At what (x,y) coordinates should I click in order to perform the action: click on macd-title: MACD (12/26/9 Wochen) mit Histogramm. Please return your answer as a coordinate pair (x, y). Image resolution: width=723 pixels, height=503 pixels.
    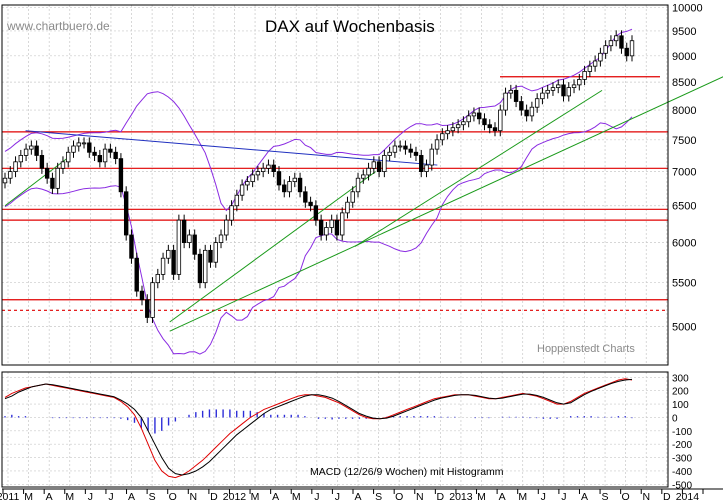
    Looking at the image, I should click on (407, 472).